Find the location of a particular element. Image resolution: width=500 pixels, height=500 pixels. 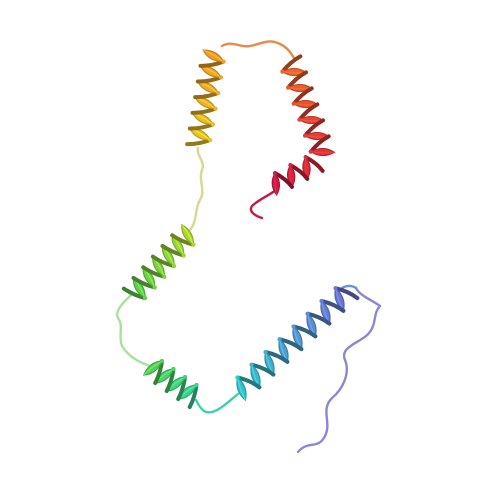

coil-left-long is located at coordinates (134, 330).